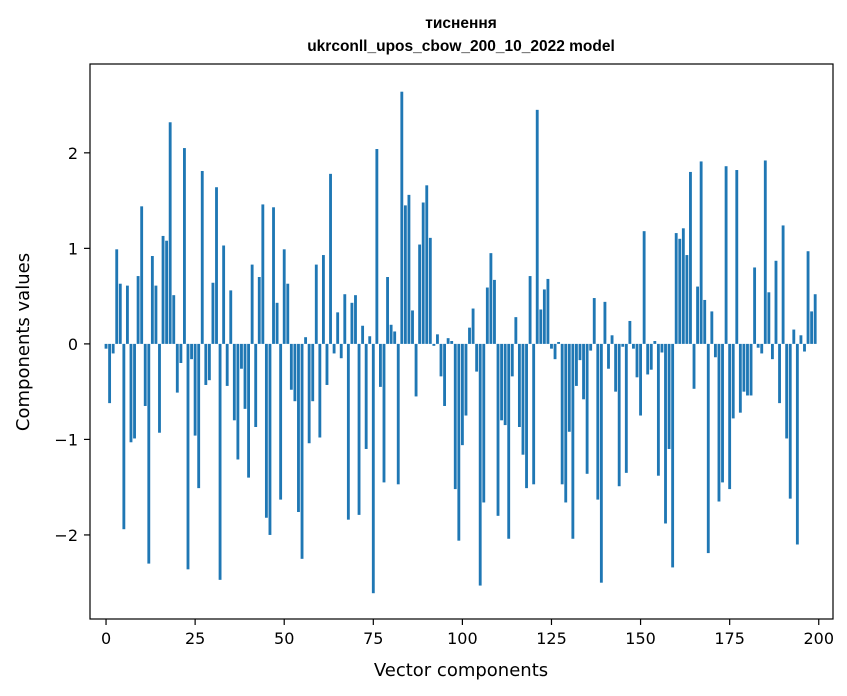  What do you see at coordinates (462, 638) in the screenshot?
I see `x-tick-label: 100` at bounding box center [462, 638].